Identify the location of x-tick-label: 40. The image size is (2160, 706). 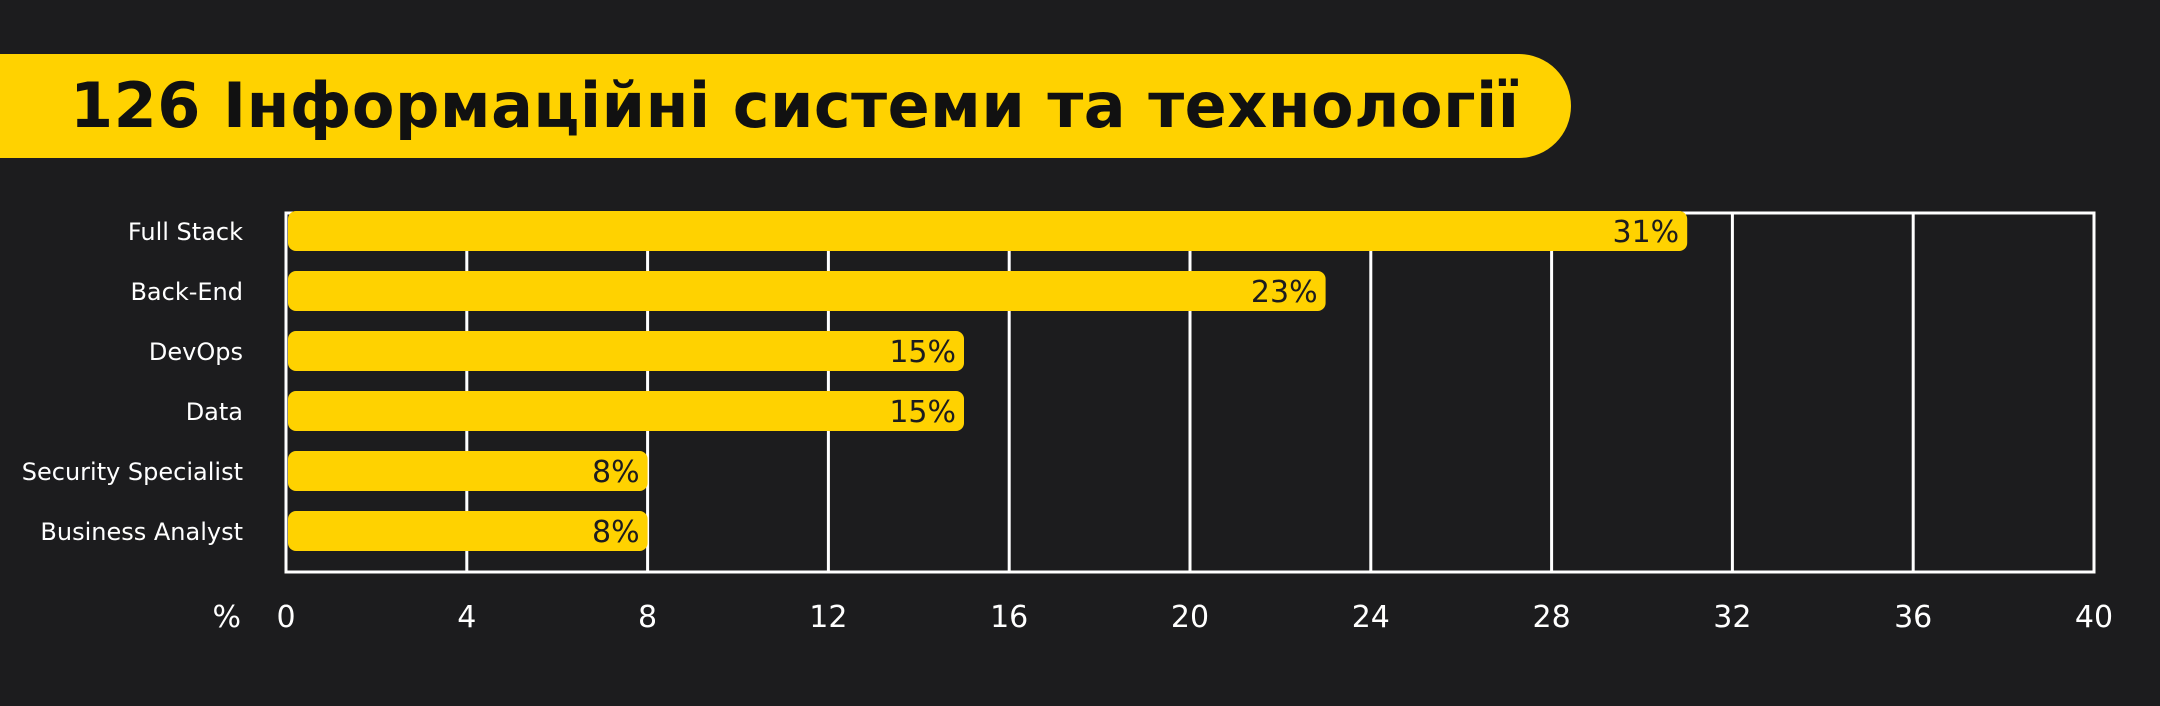
(2094, 617).